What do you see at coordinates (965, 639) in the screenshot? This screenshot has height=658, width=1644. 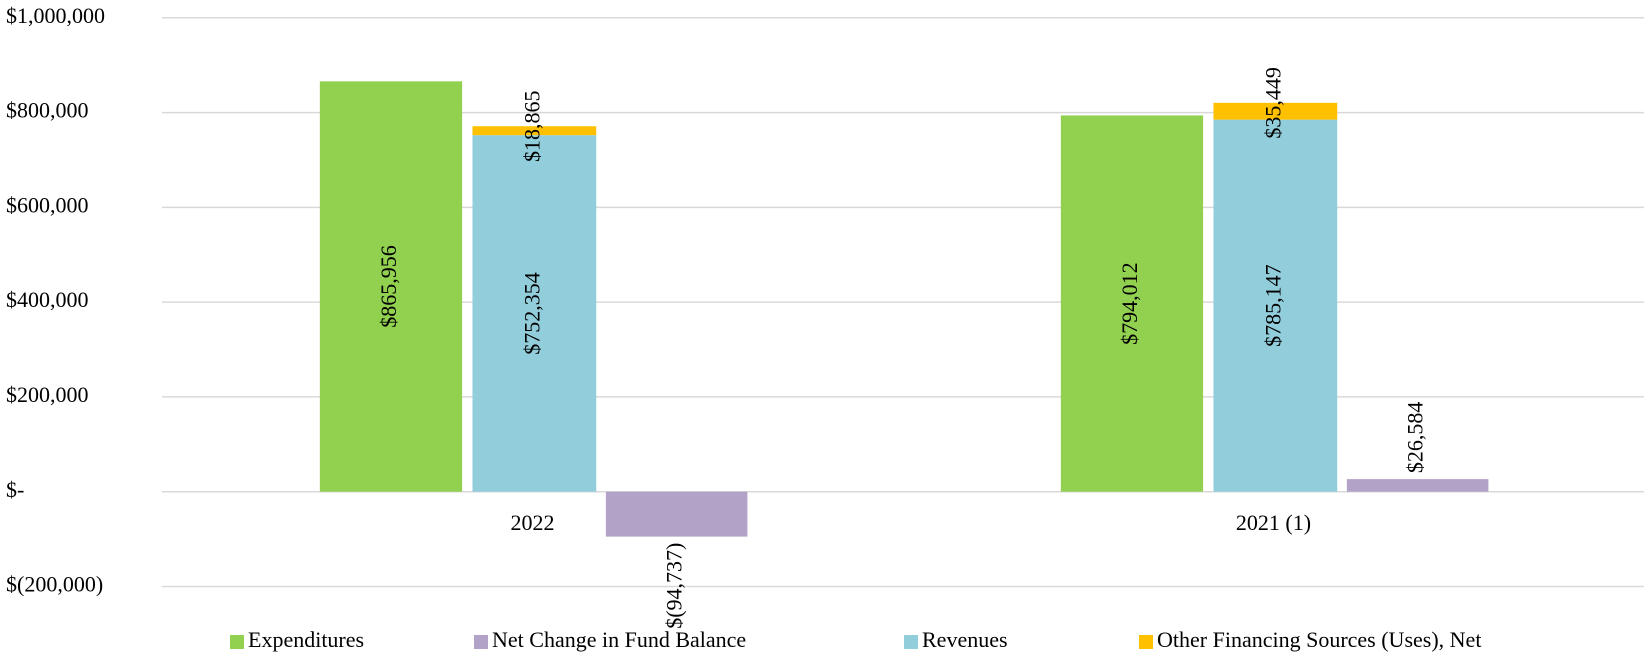 I see `legend-label: Revenues` at bounding box center [965, 639].